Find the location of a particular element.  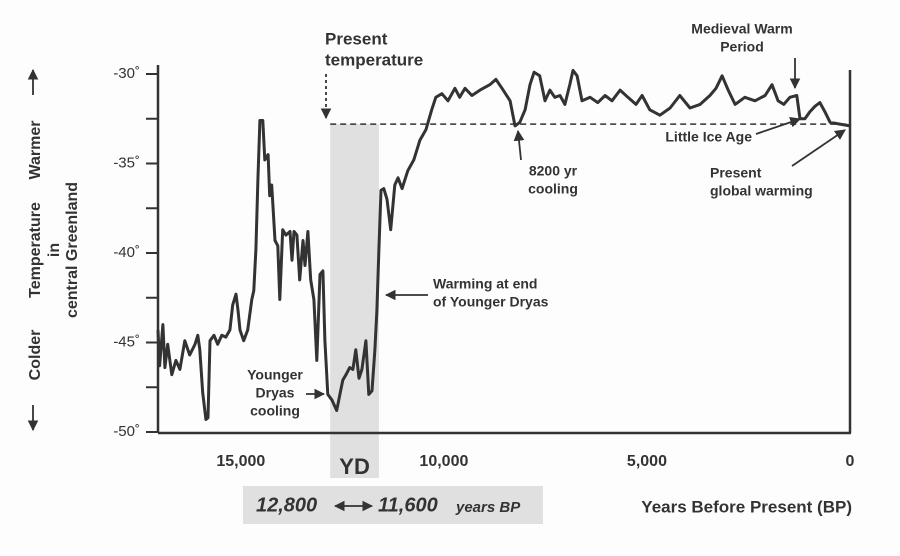

reference-label: Present is located at coordinates (356, 38).